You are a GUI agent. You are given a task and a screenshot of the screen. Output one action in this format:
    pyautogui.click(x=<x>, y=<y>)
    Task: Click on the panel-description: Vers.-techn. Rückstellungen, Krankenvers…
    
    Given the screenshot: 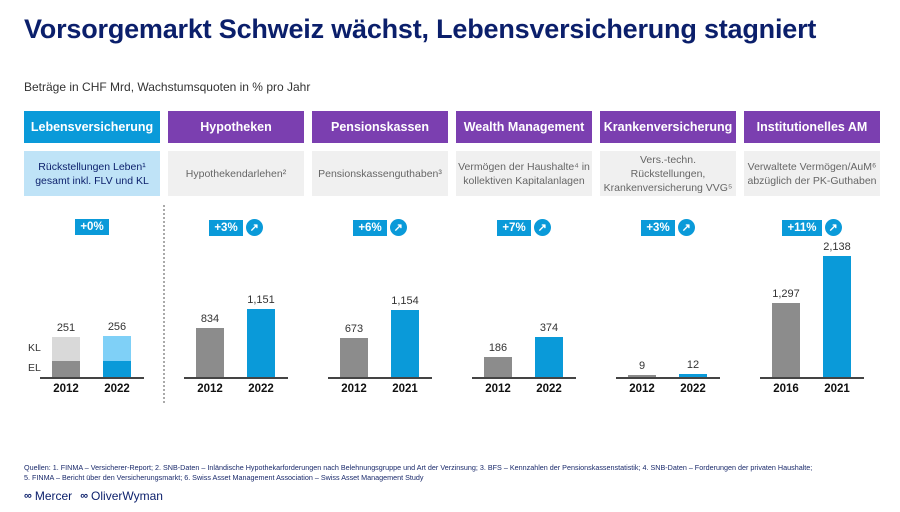 What is the action you would take?
    pyautogui.click(x=668, y=173)
    